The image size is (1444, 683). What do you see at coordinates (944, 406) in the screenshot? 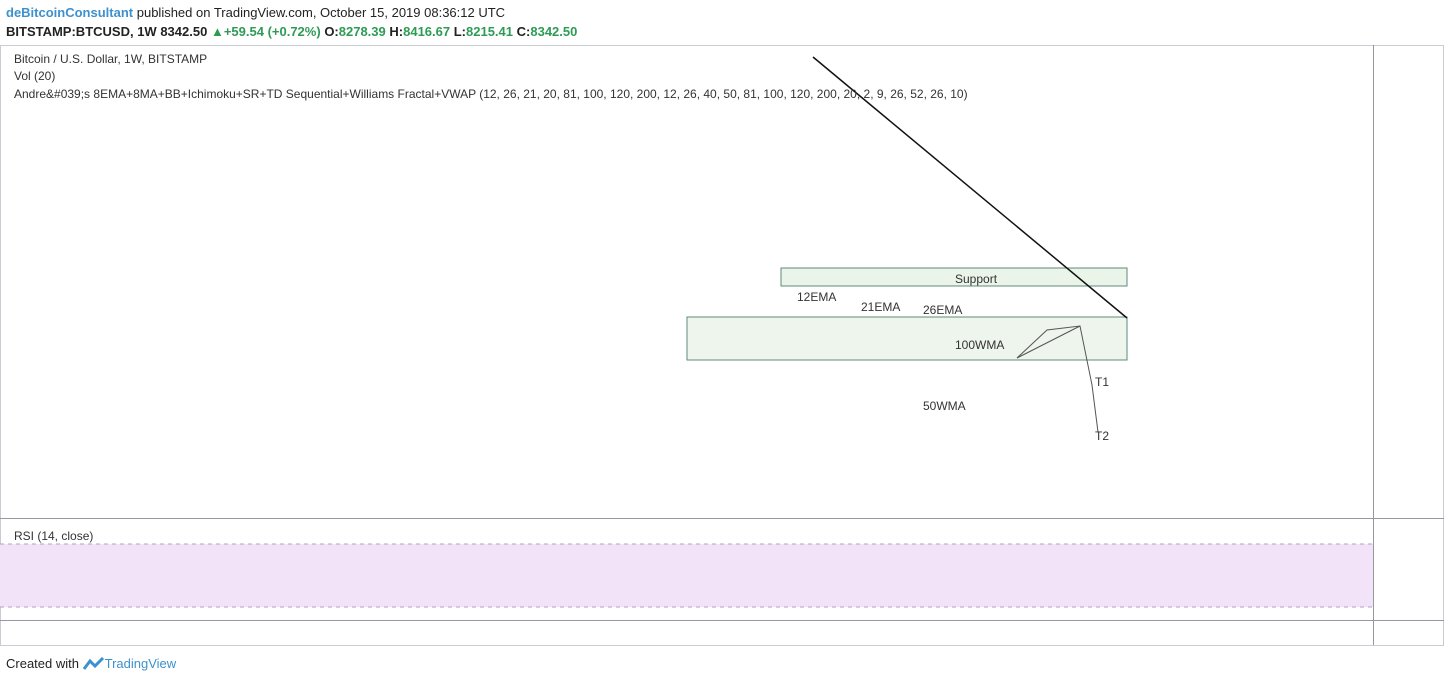
I see `annotation: 50WMA` at bounding box center [944, 406].